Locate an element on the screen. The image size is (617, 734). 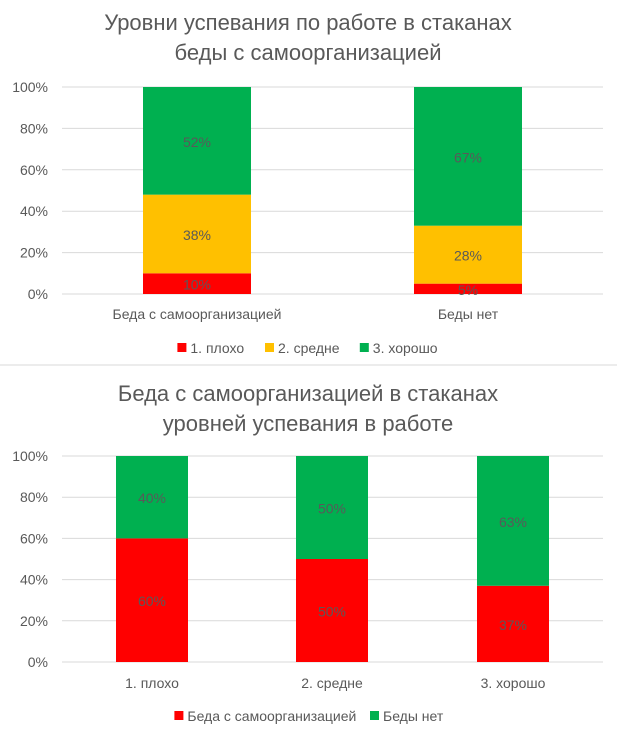
data-label: 38% is located at coordinates (197, 235).